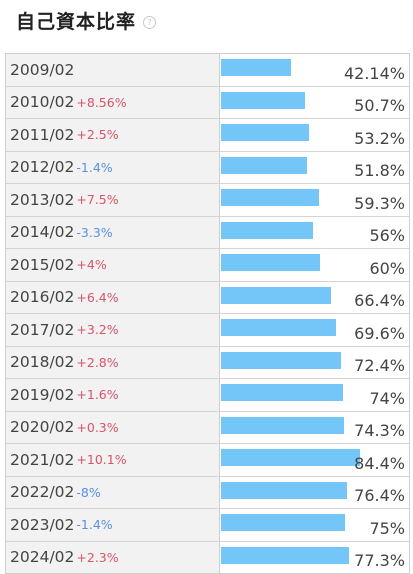 The image size is (413, 574). Describe the element at coordinates (42, 200) in the screenshot. I see `period-label: 2013/02` at that location.